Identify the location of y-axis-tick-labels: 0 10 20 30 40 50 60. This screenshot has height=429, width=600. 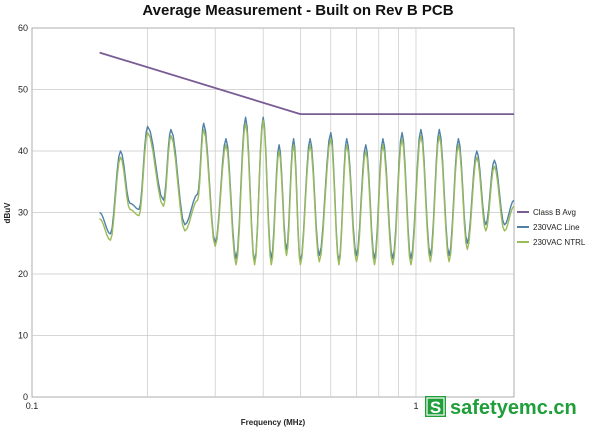
(23, 212).